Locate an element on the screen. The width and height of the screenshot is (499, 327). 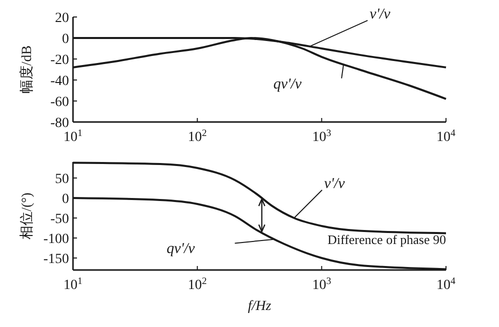
y-tick-label: -150 is located at coordinates (56, 259).